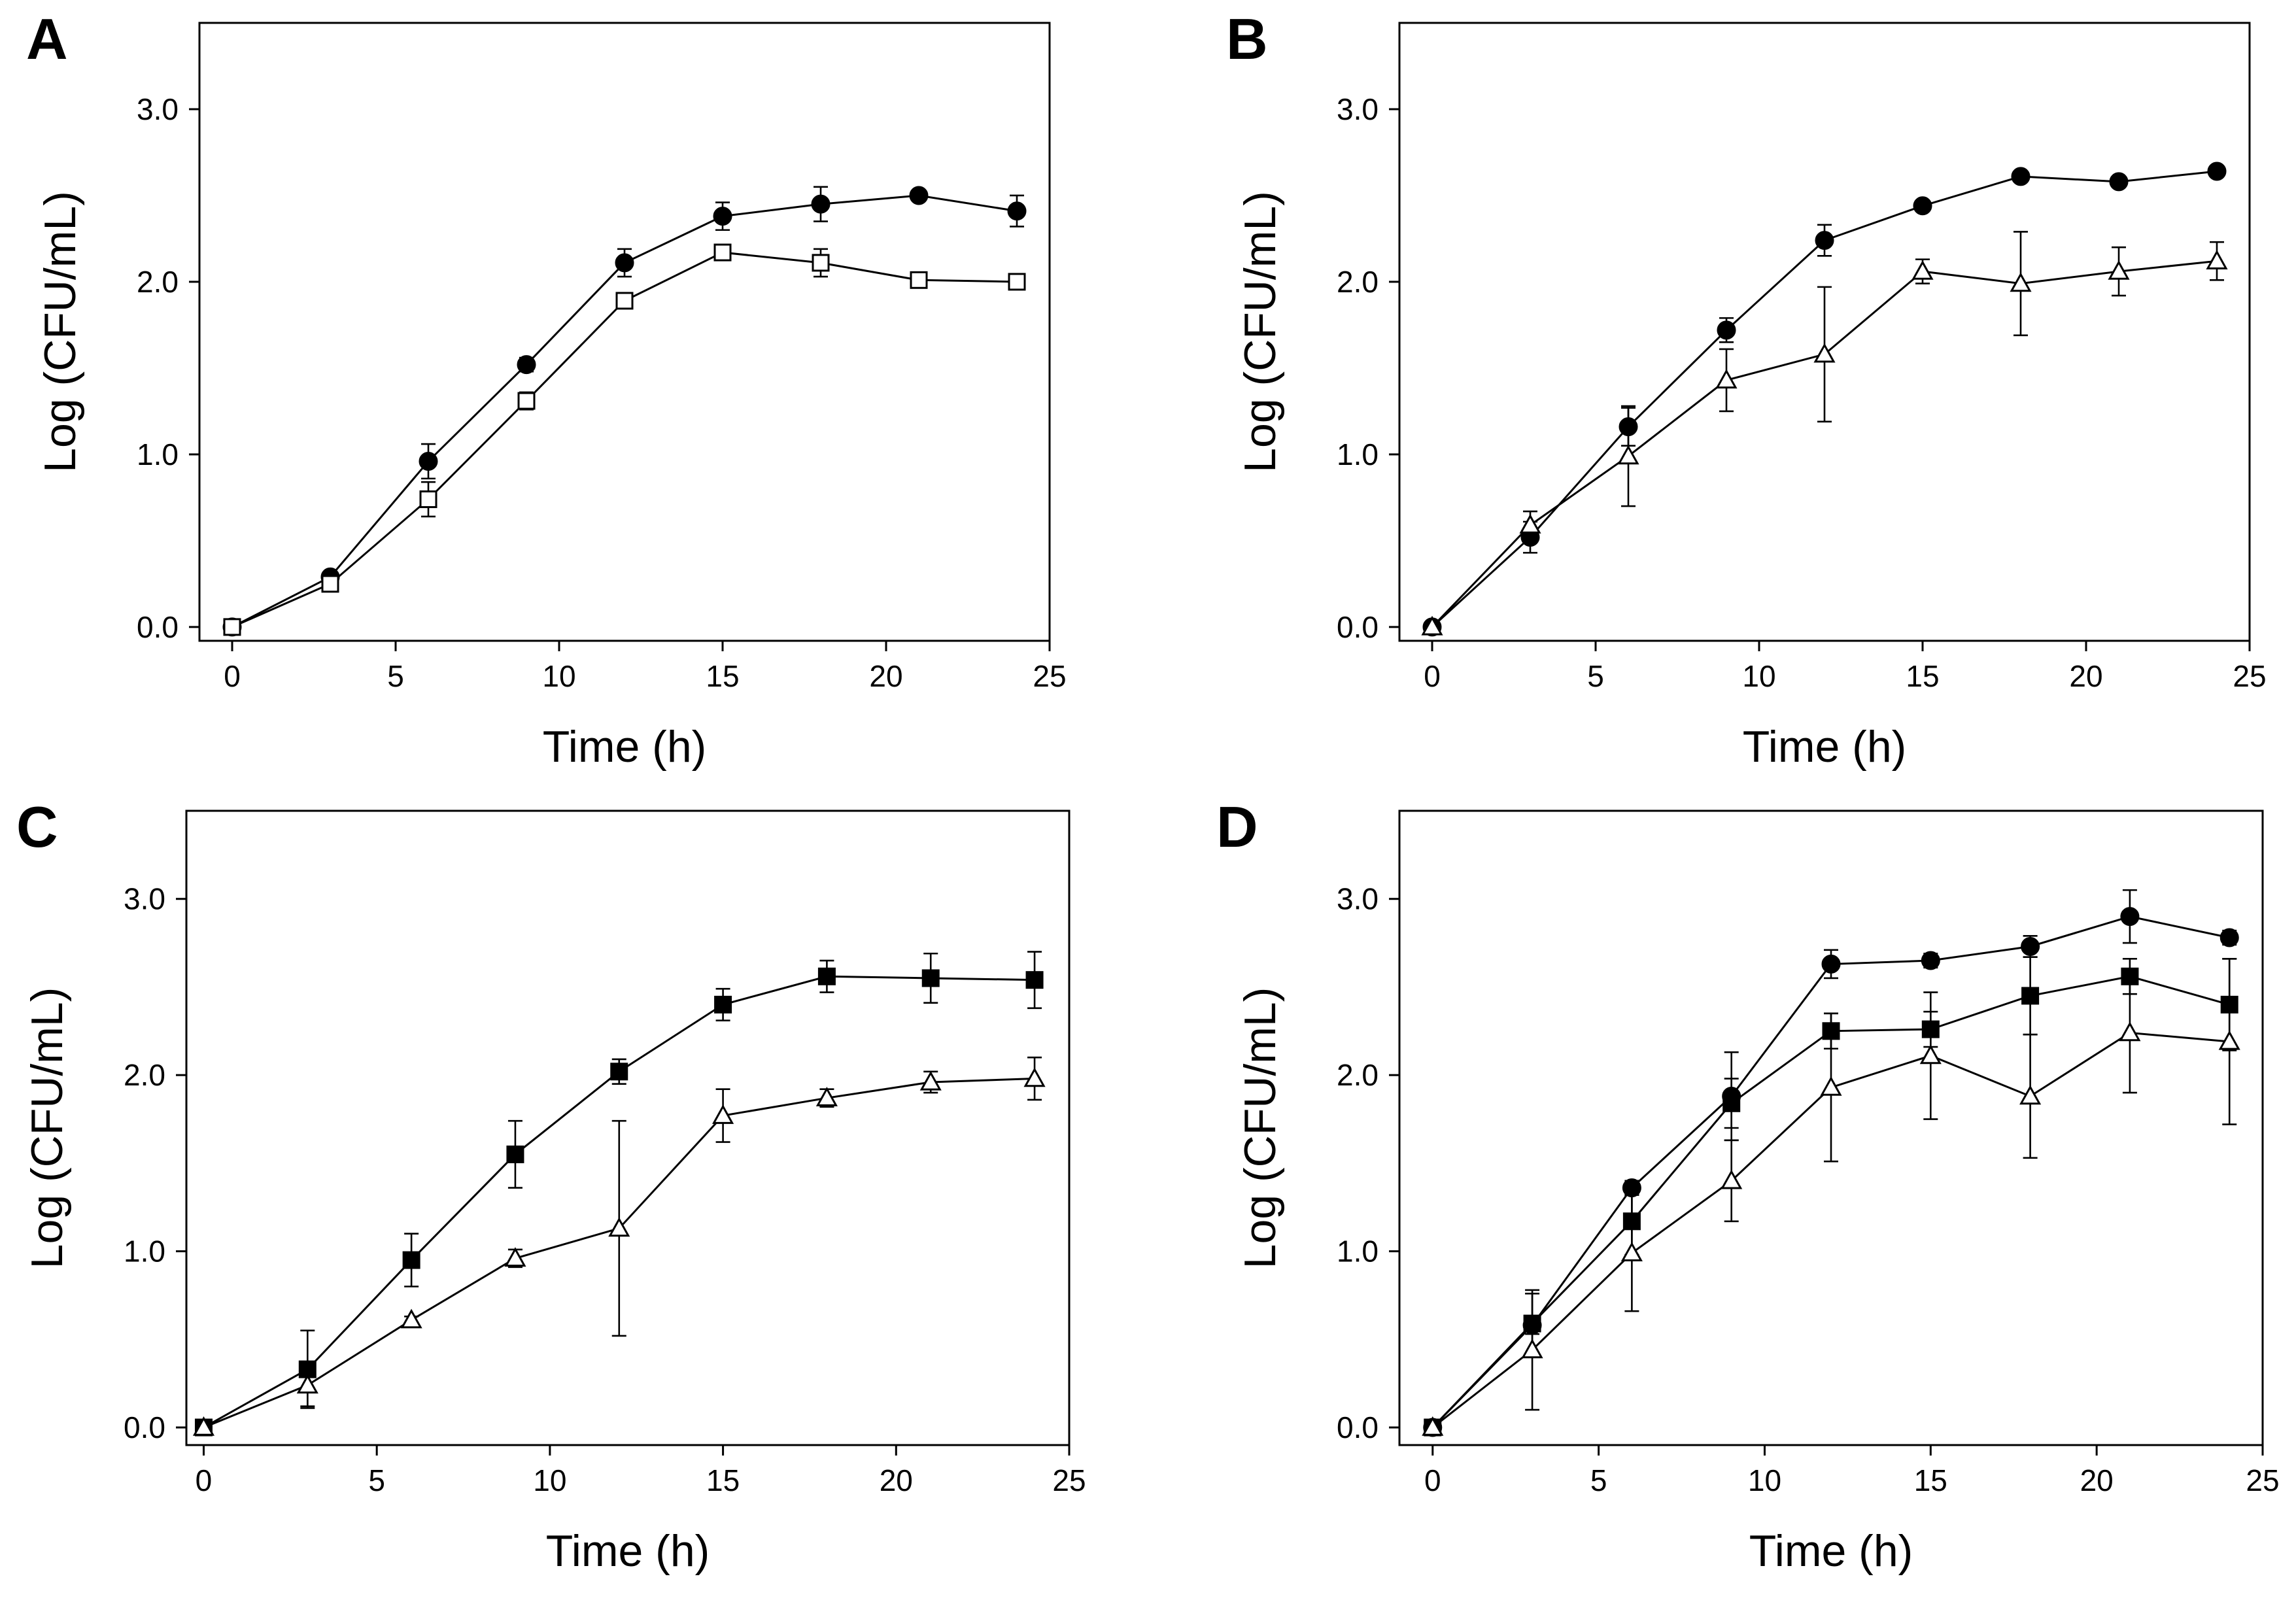  What do you see at coordinates (1358, 454) in the screenshot?
I see `y-tick-label-b: 1.0` at bounding box center [1358, 454].